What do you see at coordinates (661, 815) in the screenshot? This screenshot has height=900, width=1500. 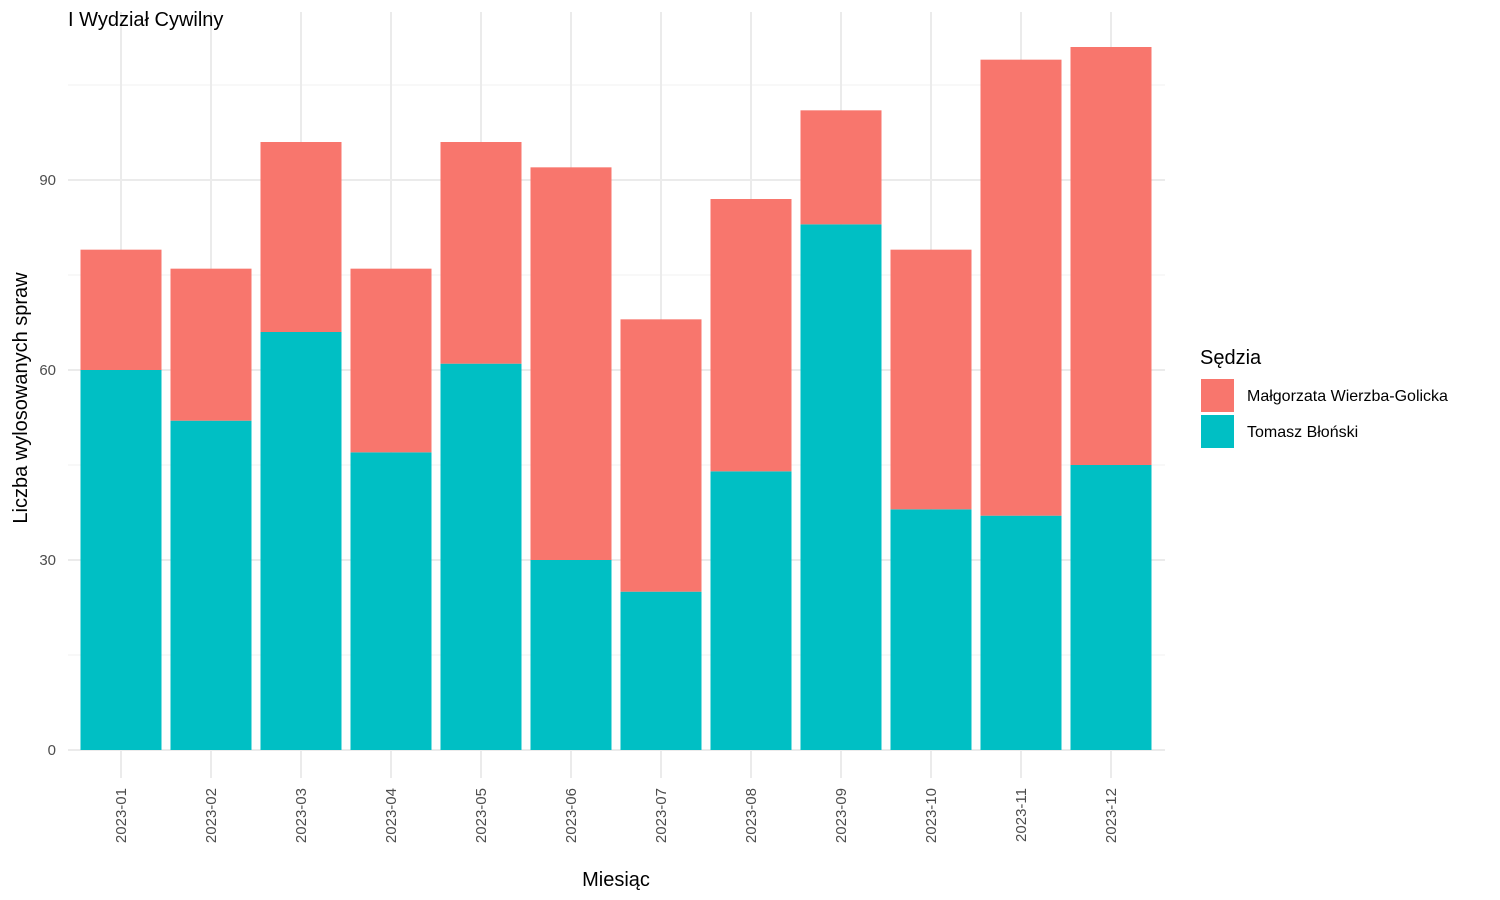 I see `x-tick-label: 2023-07` at bounding box center [661, 815].